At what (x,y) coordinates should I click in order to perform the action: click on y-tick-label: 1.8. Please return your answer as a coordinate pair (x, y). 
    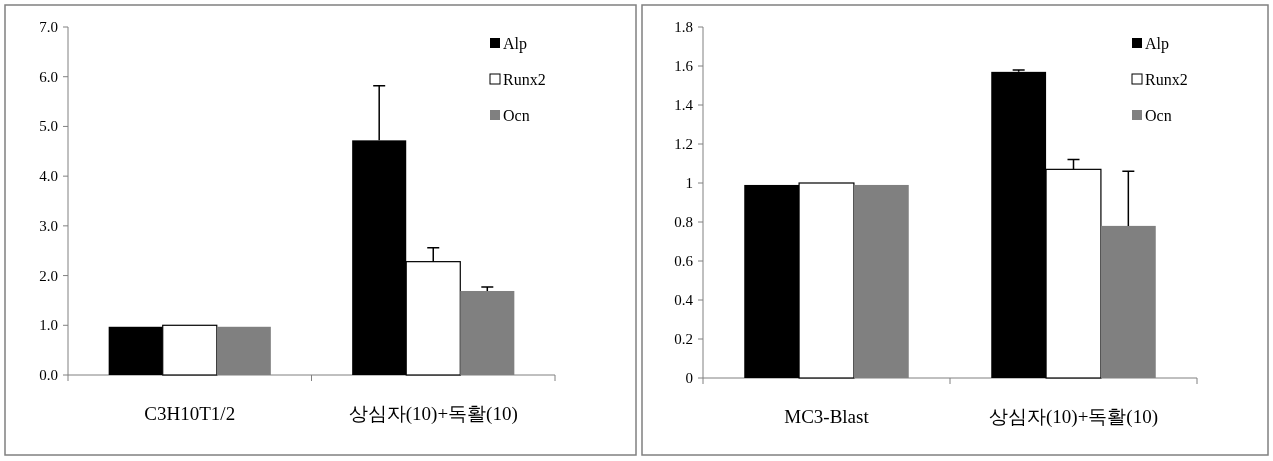
    Looking at the image, I should click on (683, 27).